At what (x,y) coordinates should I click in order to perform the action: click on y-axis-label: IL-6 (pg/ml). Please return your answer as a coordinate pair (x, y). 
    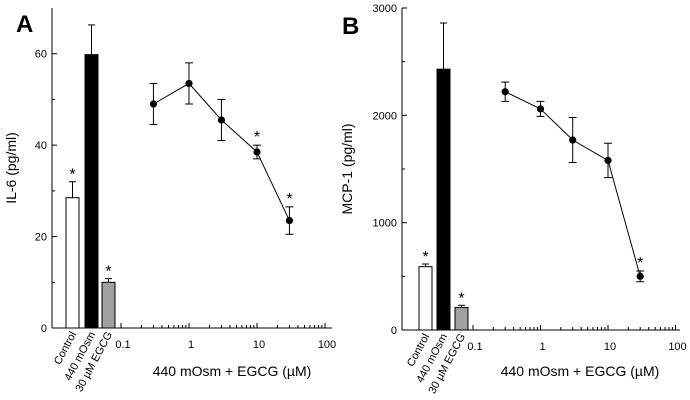
    Looking at the image, I should click on (11, 168).